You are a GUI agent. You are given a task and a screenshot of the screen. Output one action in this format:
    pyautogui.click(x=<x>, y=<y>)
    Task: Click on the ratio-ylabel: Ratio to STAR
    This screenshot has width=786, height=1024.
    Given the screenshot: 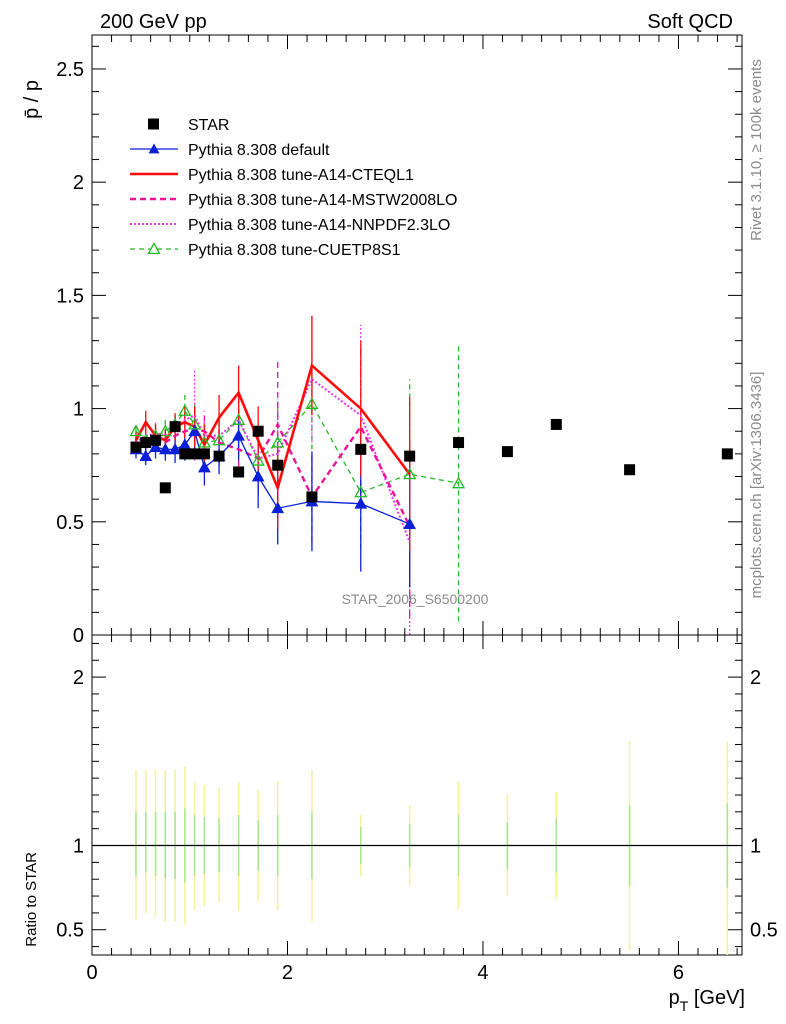 What is the action you would take?
    pyautogui.click(x=31, y=899)
    